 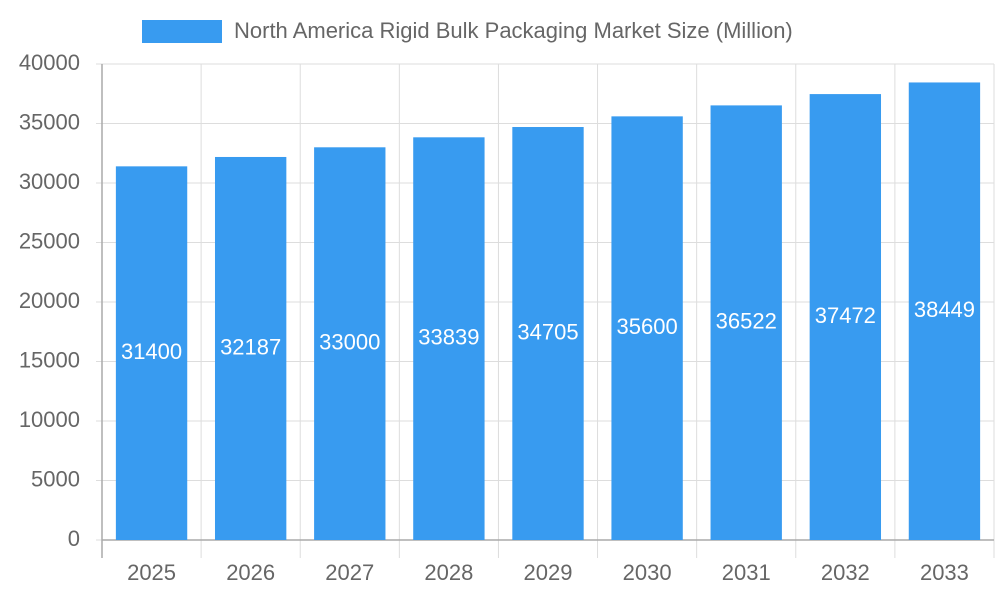 I want to click on data-label: 38449, so click(x=944, y=309).